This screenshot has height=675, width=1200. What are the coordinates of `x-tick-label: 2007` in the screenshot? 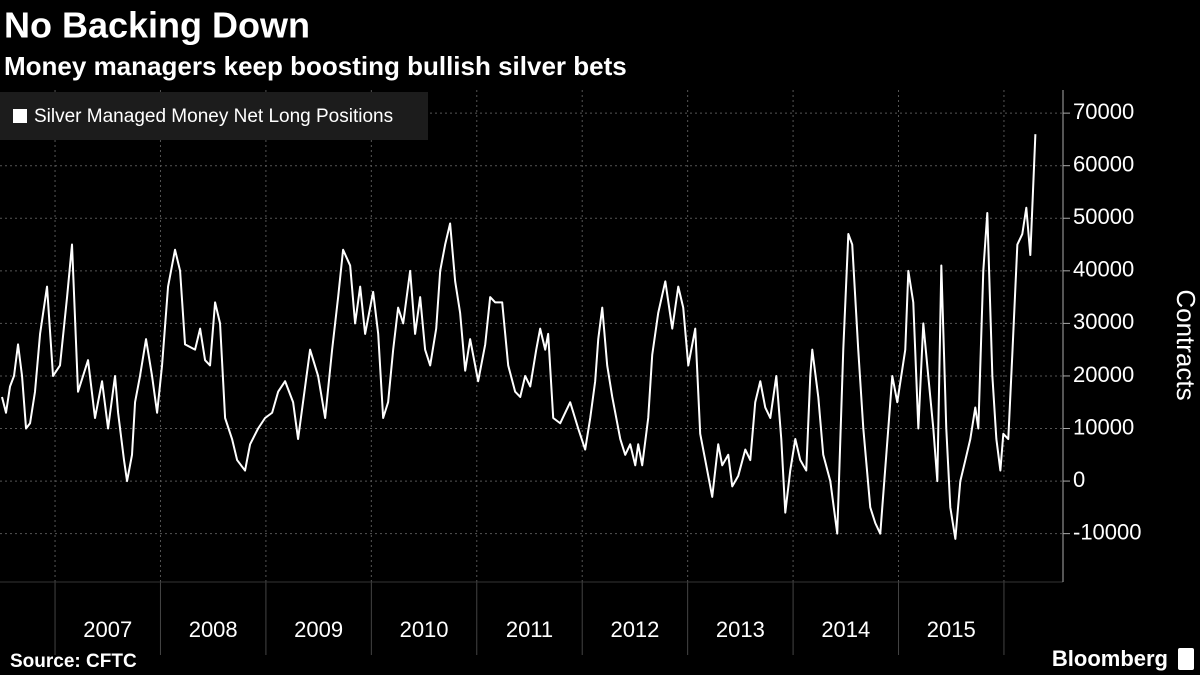 It's located at (107, 629).